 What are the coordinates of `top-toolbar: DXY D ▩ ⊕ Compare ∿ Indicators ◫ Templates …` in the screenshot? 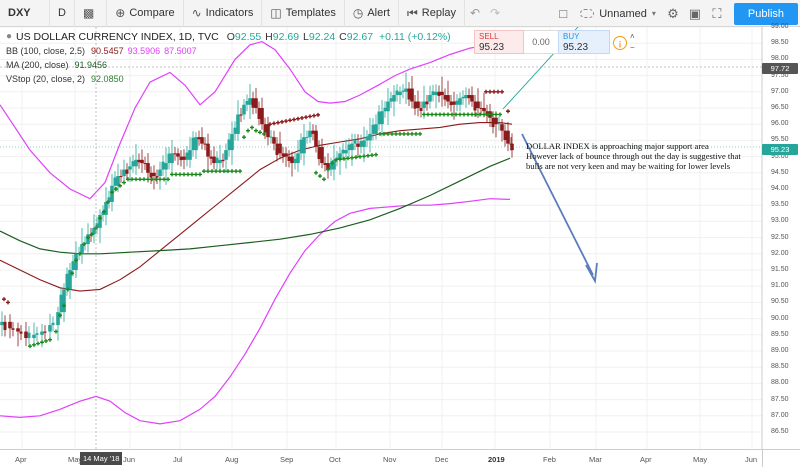 It's located at (400, 13).